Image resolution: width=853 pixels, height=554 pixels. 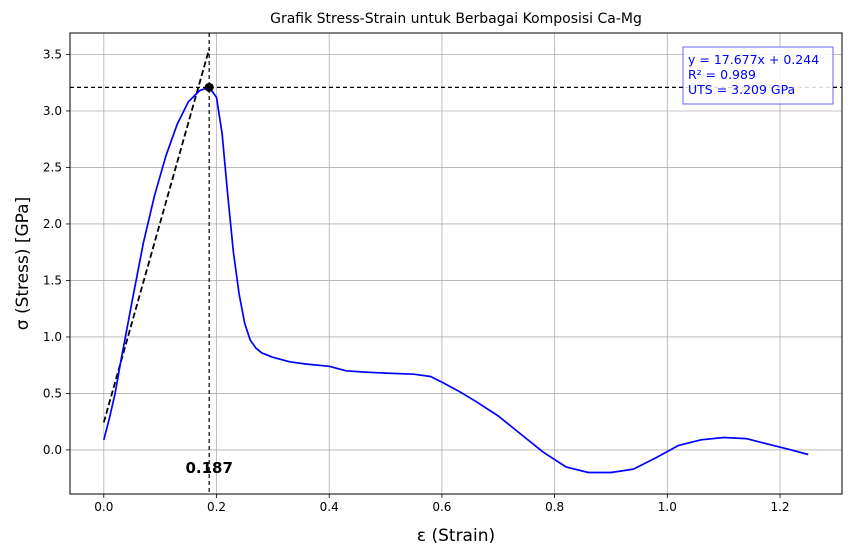 What do you see at coordinates (52, 54) in the screenshot?
I see `y-tick-label: 3.5` at bounding box center [52, 54].